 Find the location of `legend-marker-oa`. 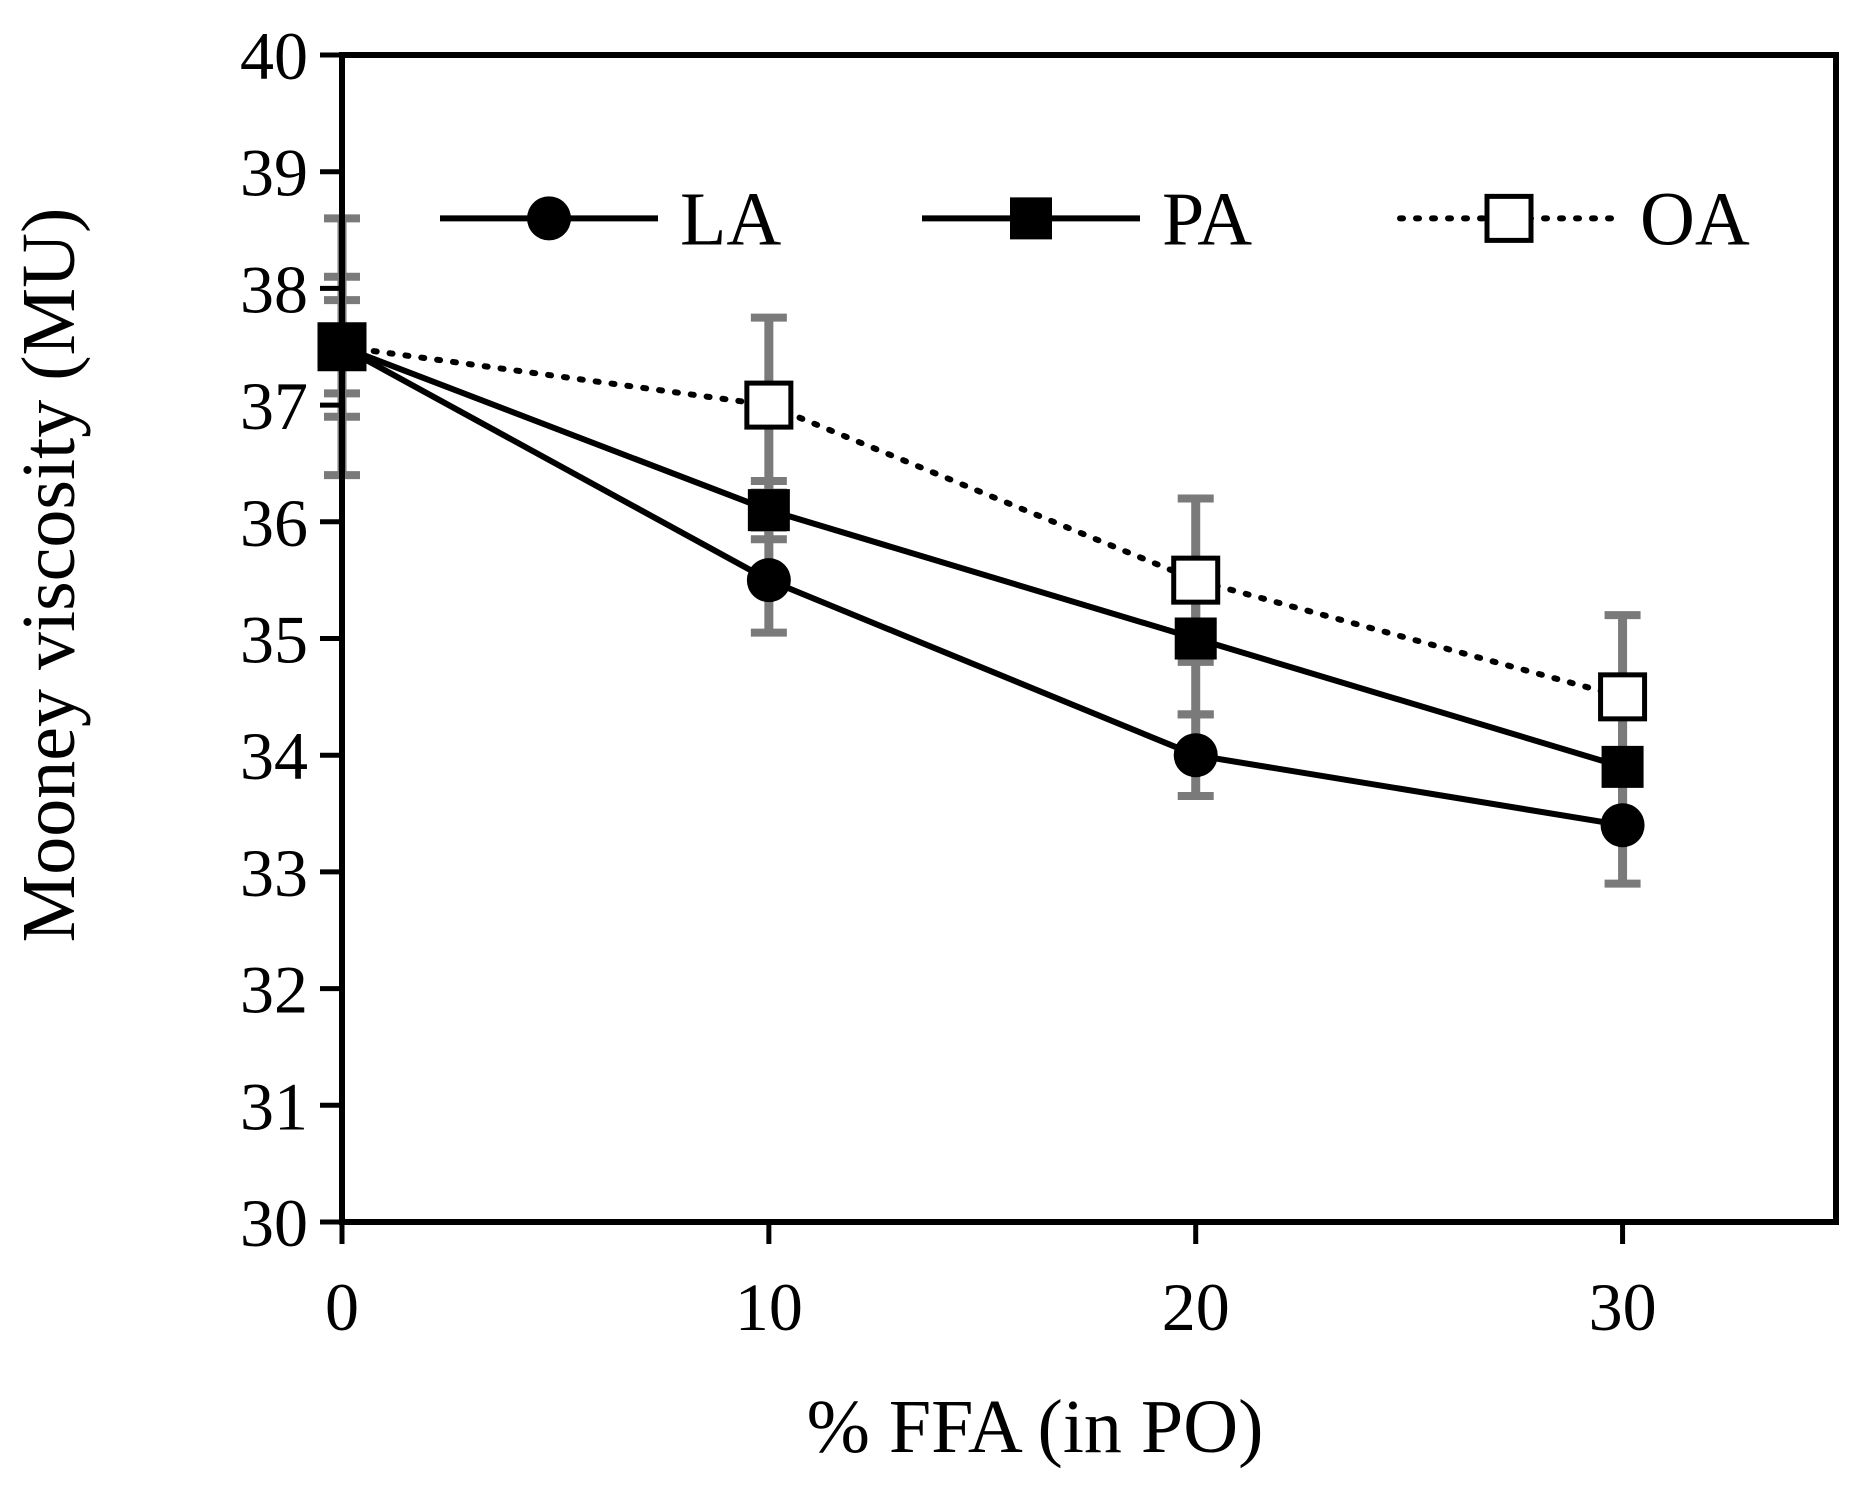

legend-marker-oa is located at coordinates (1509, 218).